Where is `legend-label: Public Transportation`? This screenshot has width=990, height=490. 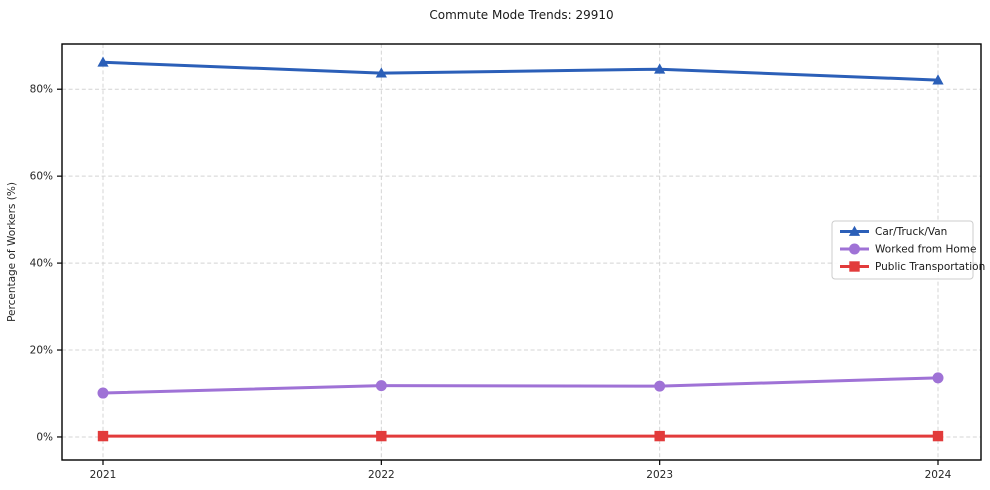 legend-label: Public Transportation is located at coordinates (930, 267).